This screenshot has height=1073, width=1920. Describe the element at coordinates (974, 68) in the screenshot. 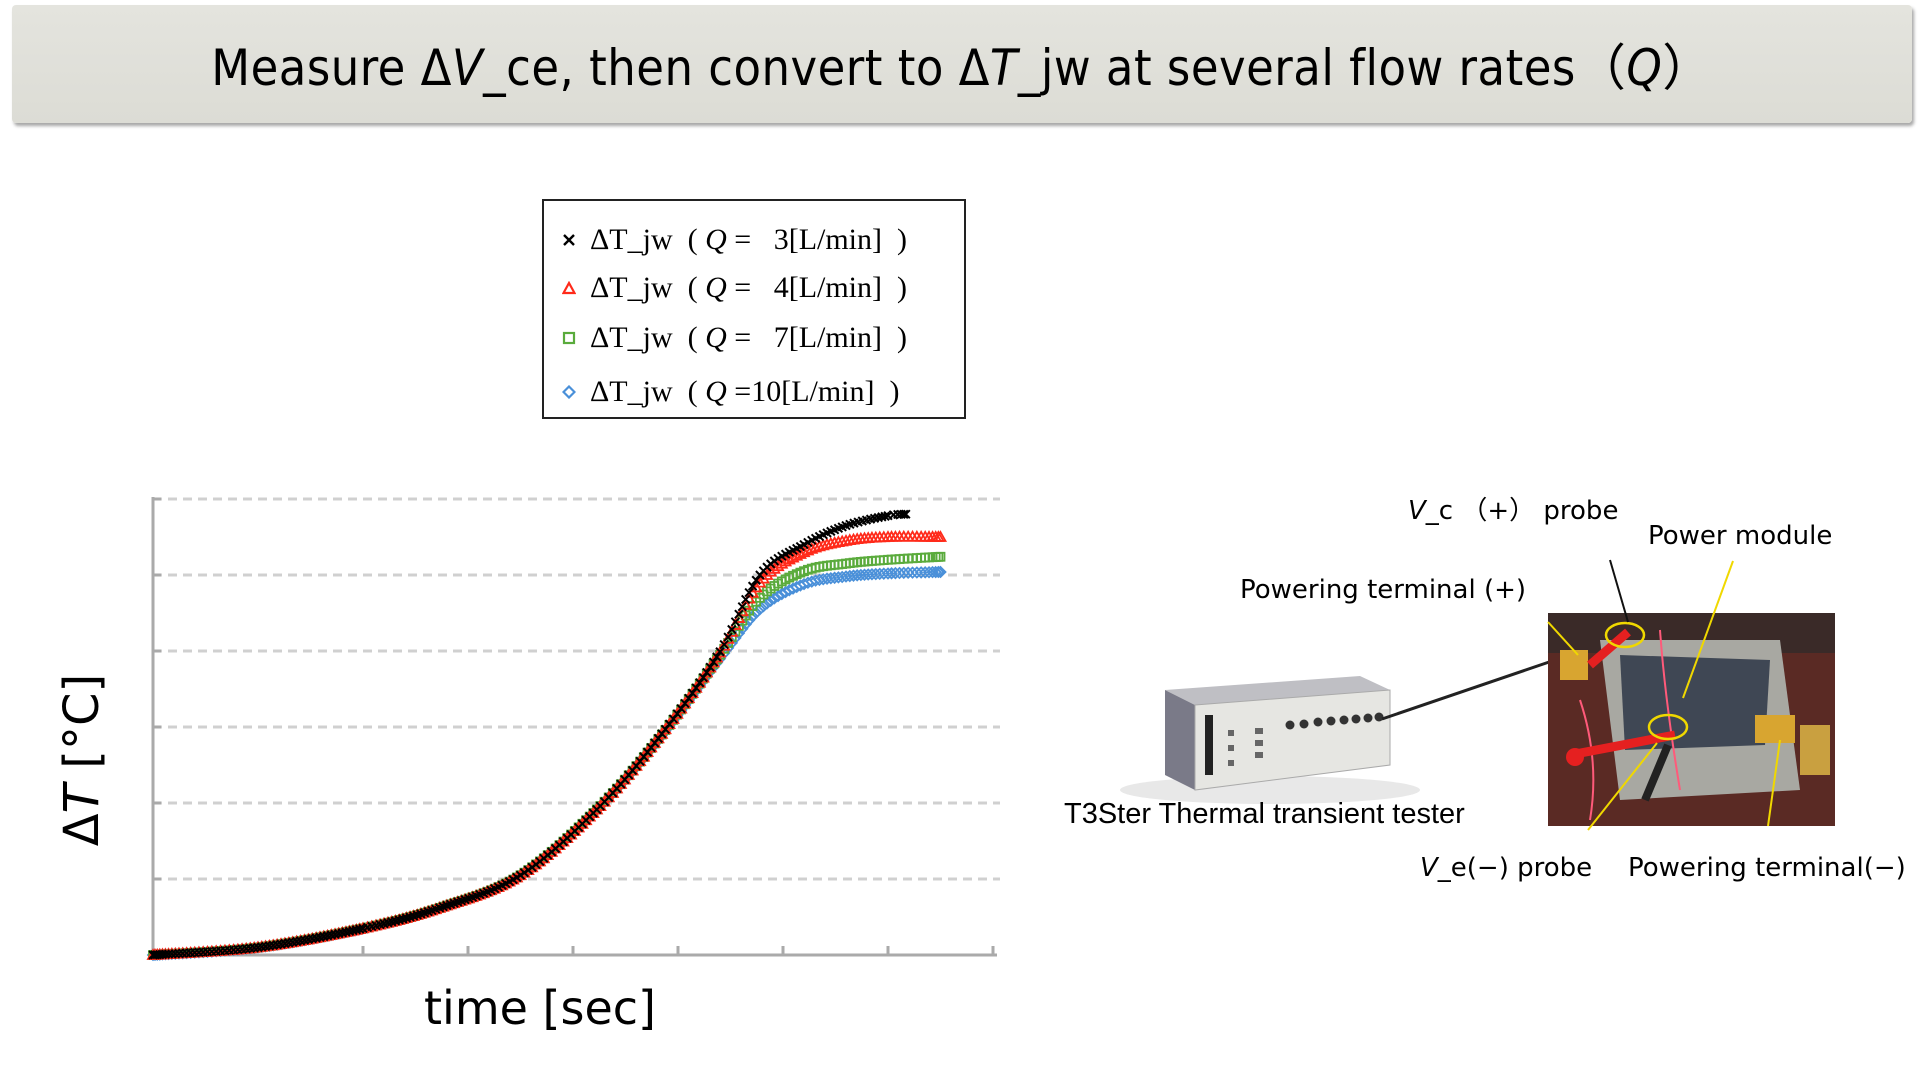

I see `title-delta-2: Δ` at that location.